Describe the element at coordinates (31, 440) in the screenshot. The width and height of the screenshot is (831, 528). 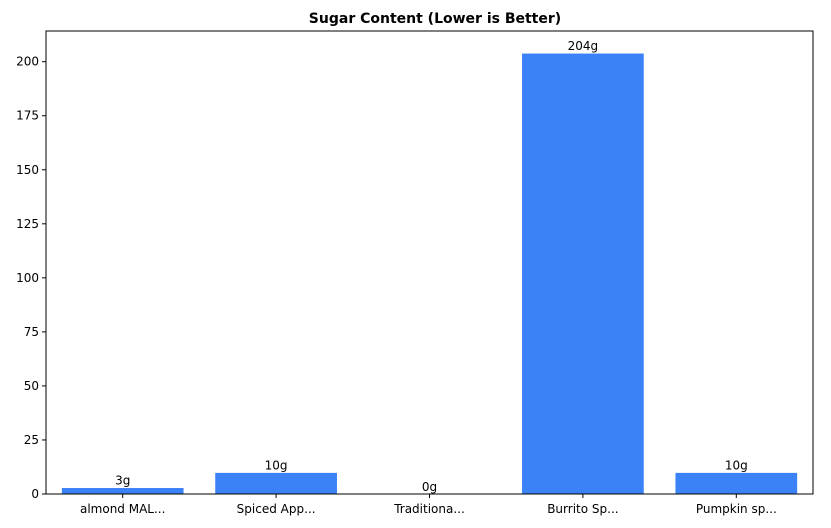
I see `y-tick-label-1: 25` at that location.